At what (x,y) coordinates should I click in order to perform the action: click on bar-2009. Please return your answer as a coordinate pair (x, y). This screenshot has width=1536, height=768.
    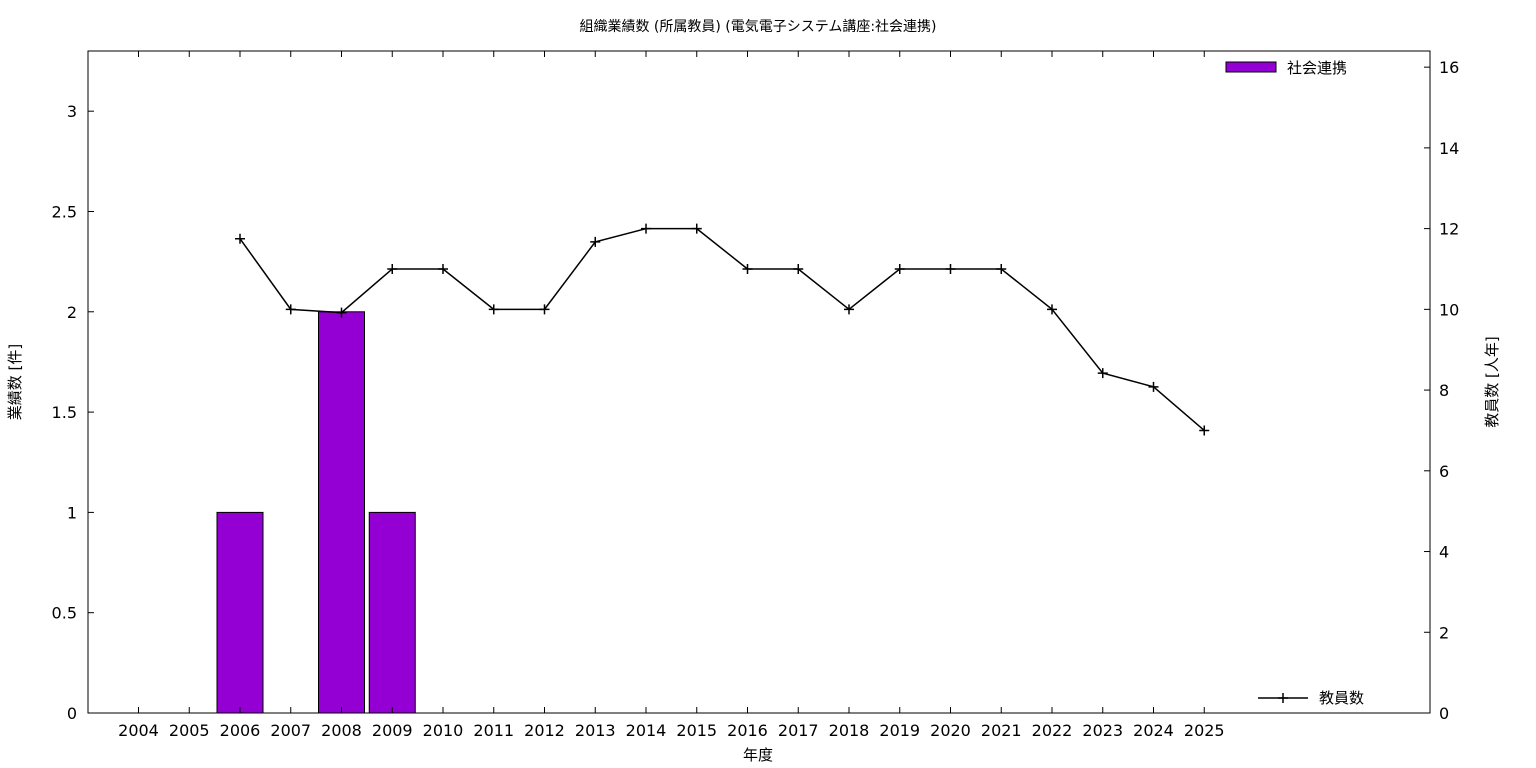
    Looking at the image, I should click on (392, 612).